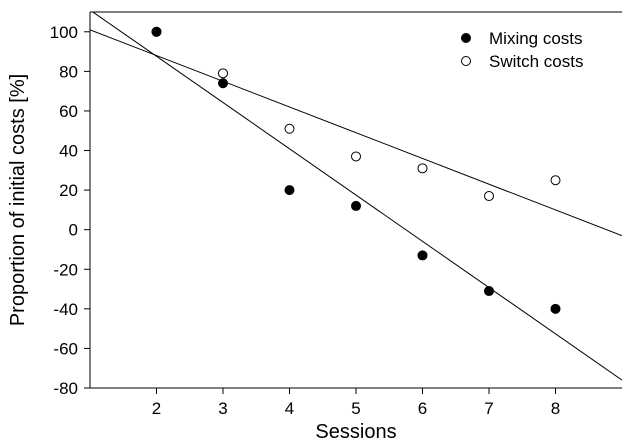 This screenshot has height=445, width=622. I want to click on legend-marker-mixing-costs, so click(466, 38).